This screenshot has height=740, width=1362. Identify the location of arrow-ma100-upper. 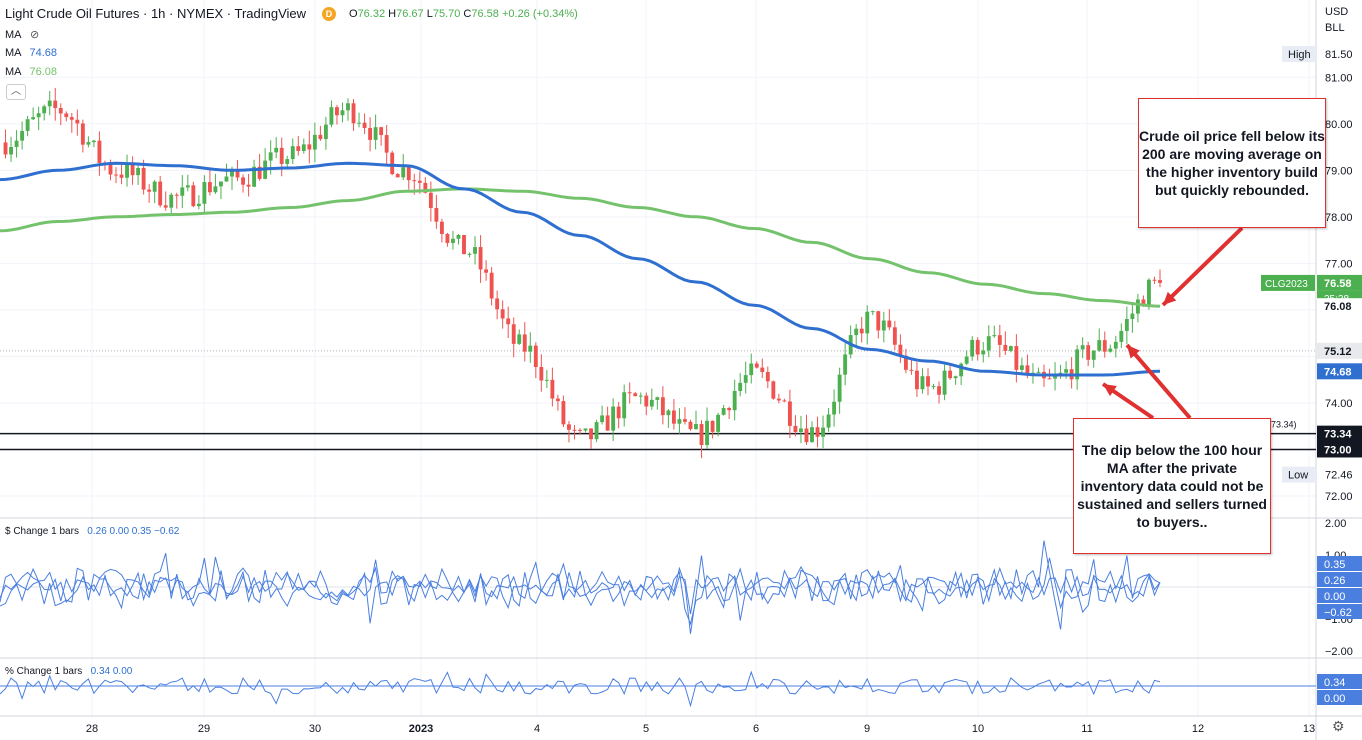
(1158, 381).